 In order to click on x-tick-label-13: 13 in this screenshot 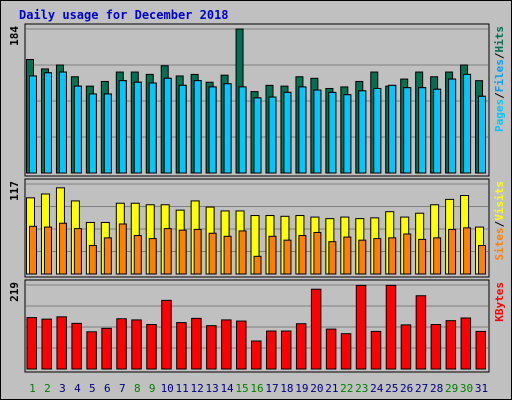, I will do `click(211, 388)`.